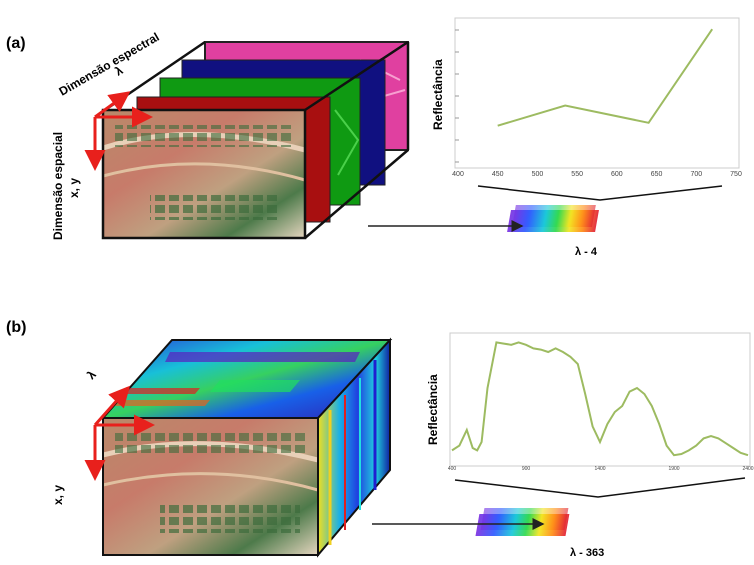 The width and height of the screenshot is (754, 565). I want to click on chart-a: 400 450 500 550 600 650 700 750 Reflectância, so click(586, 97).